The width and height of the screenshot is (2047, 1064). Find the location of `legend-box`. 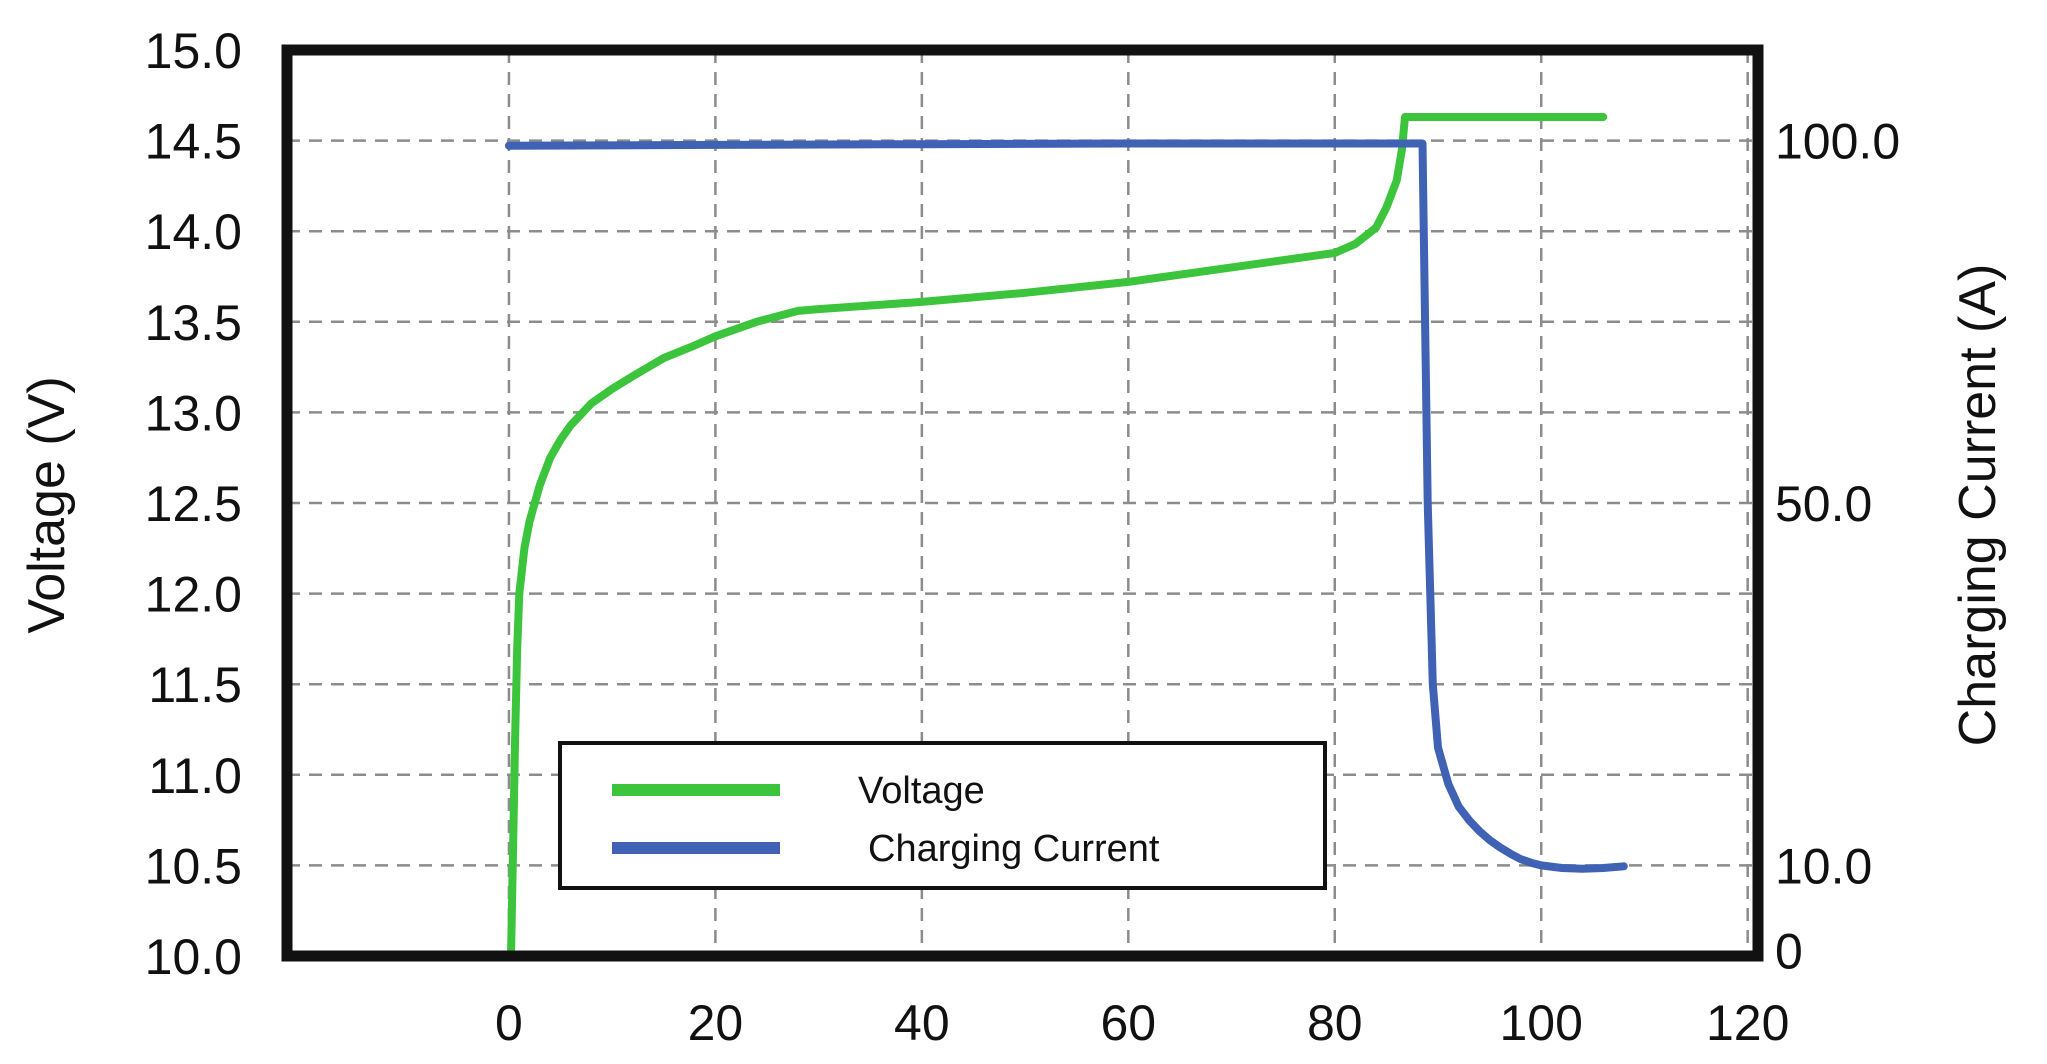

legend-box is located at coordinates (942, 815).